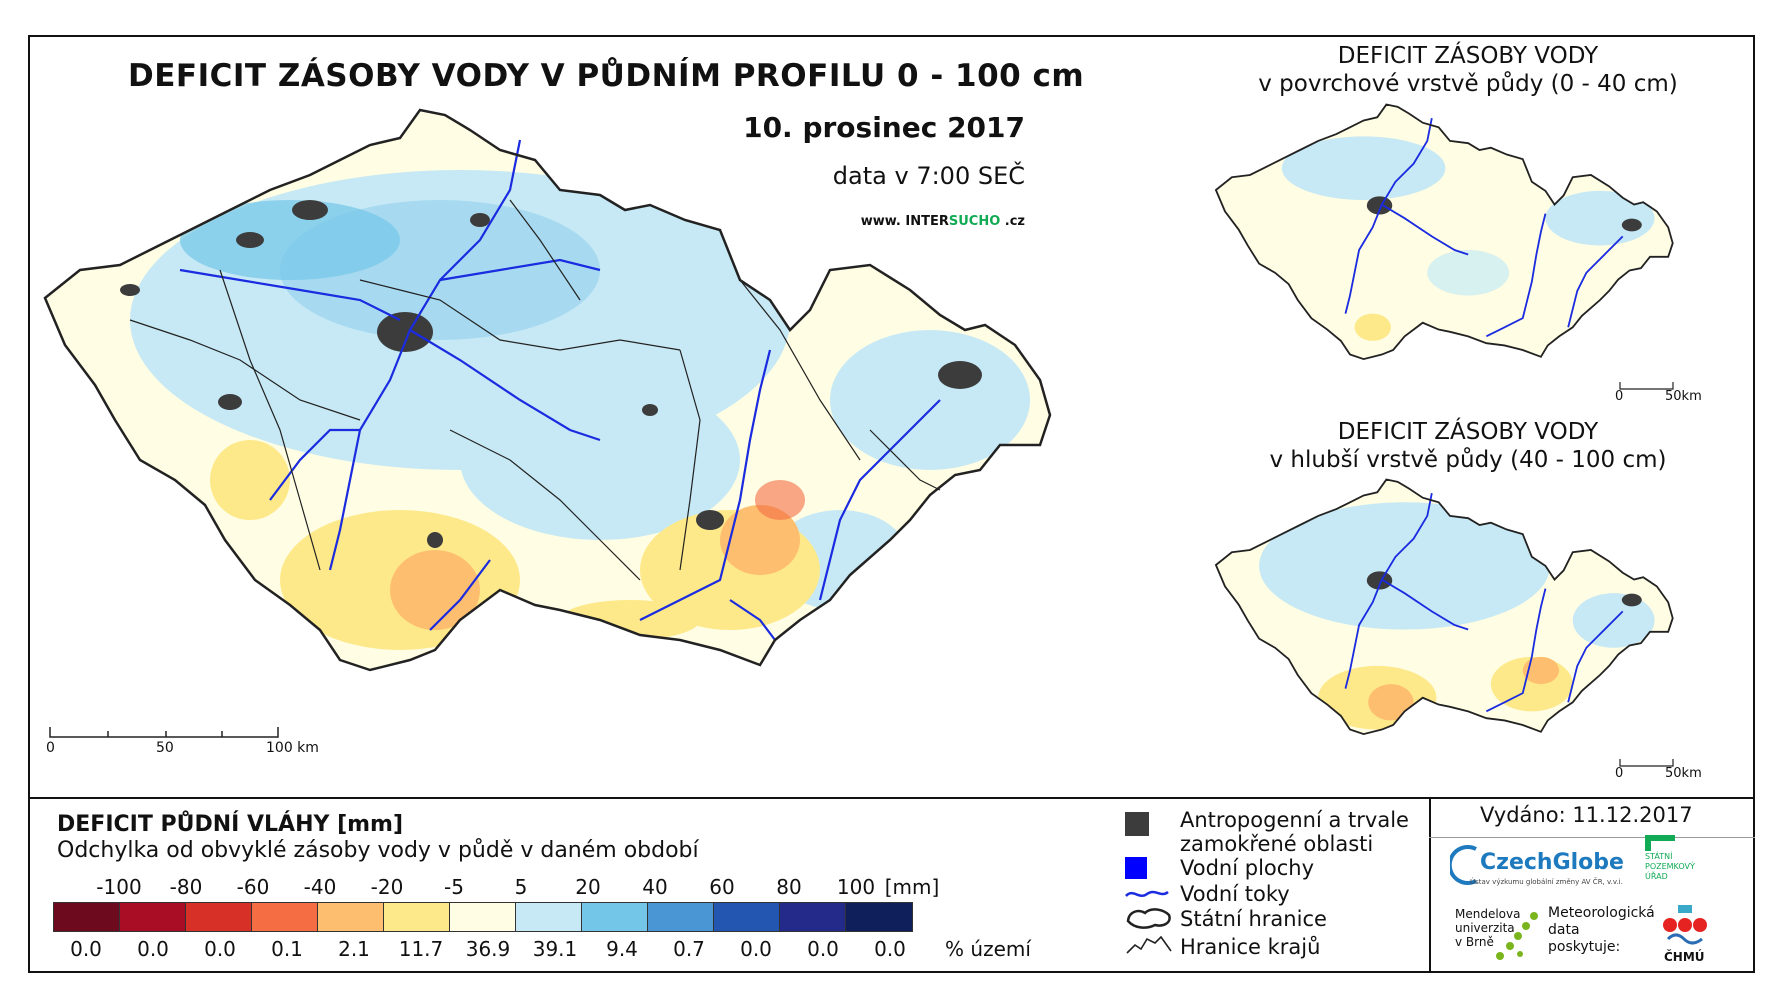 This screenshot has width=1772, height=1003. I want to click on inset-top-title-line2: v povrchové vrstvě půdy (0 - 40 cm), so click(1468, 84).